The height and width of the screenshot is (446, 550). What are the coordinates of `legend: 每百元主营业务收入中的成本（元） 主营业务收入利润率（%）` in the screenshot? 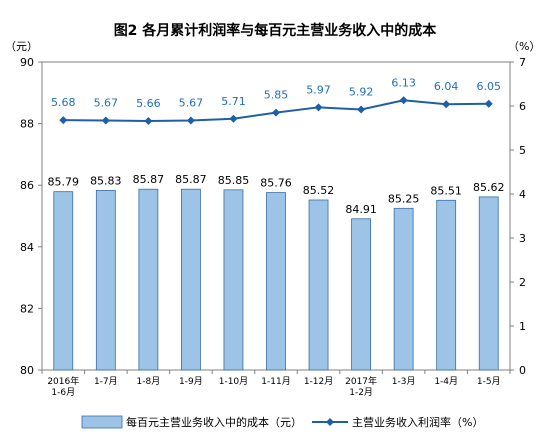 It's located at (282, 422).